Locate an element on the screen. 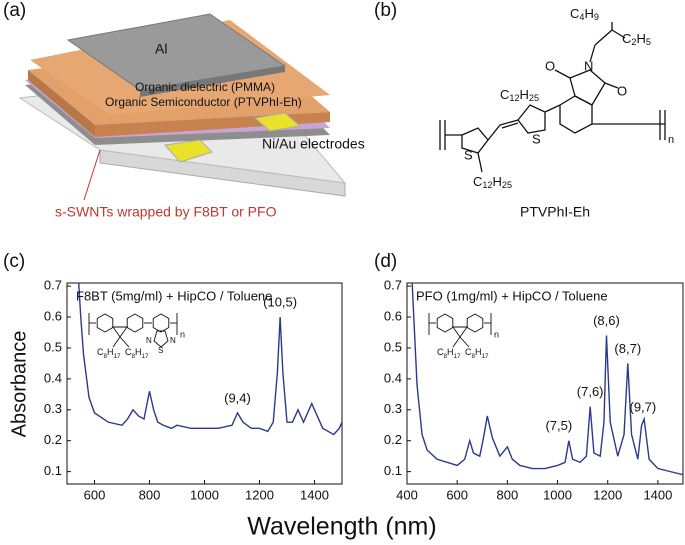  panel-label: (b) is located at coordinates (385, 10).